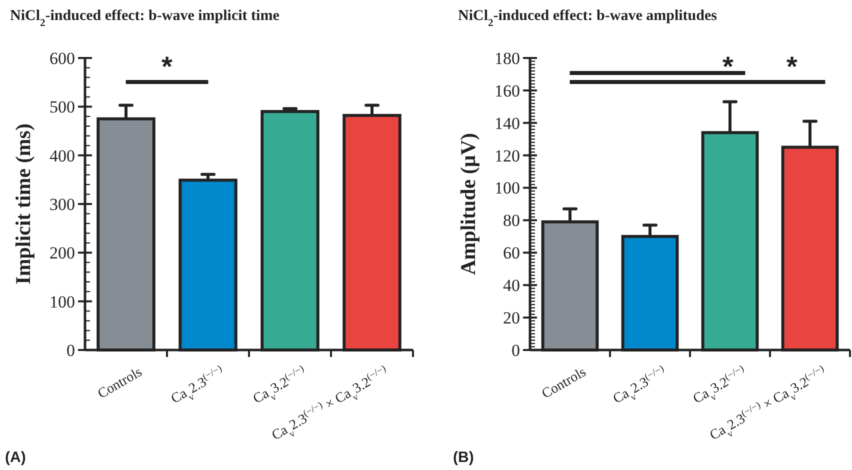  I want to click on chart-title: NiCl$_{2}$-induced effect: b-wave amplitudes, so click(588, 18).